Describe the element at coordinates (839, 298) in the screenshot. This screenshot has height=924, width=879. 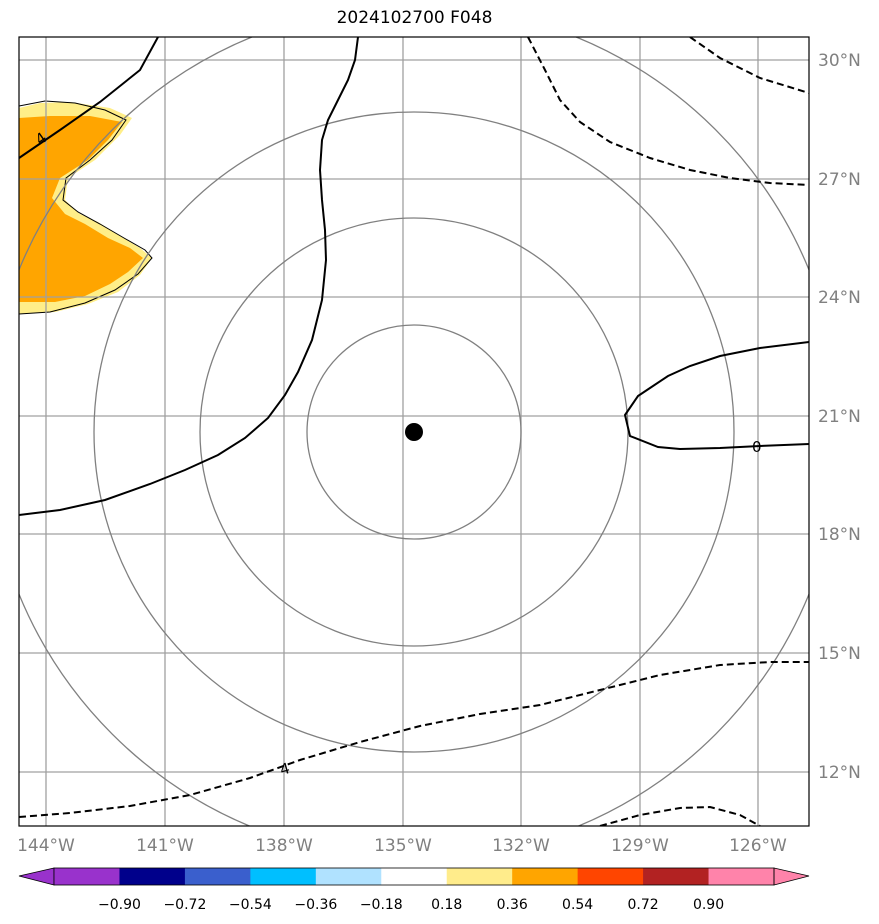
I see `lat-tick-label: 24°N` at that location.